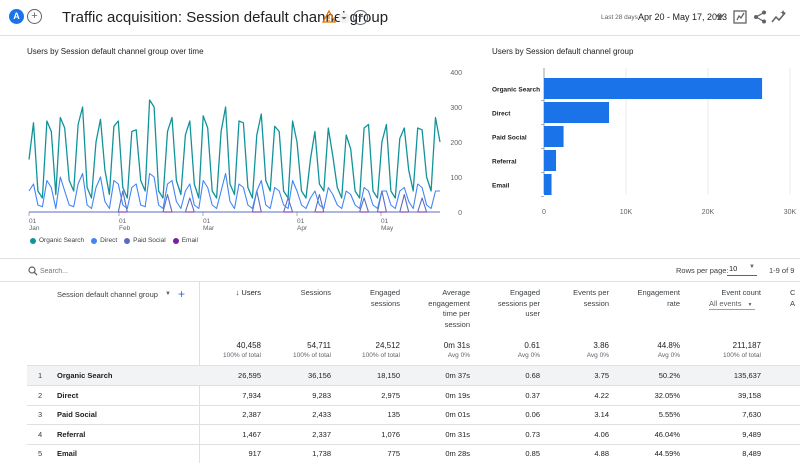 The width and height of the screenshot is (800, 463). Describe the element at coordinates (67, 453) in the screenshot. I see `row-channel-name: Email` at that location.